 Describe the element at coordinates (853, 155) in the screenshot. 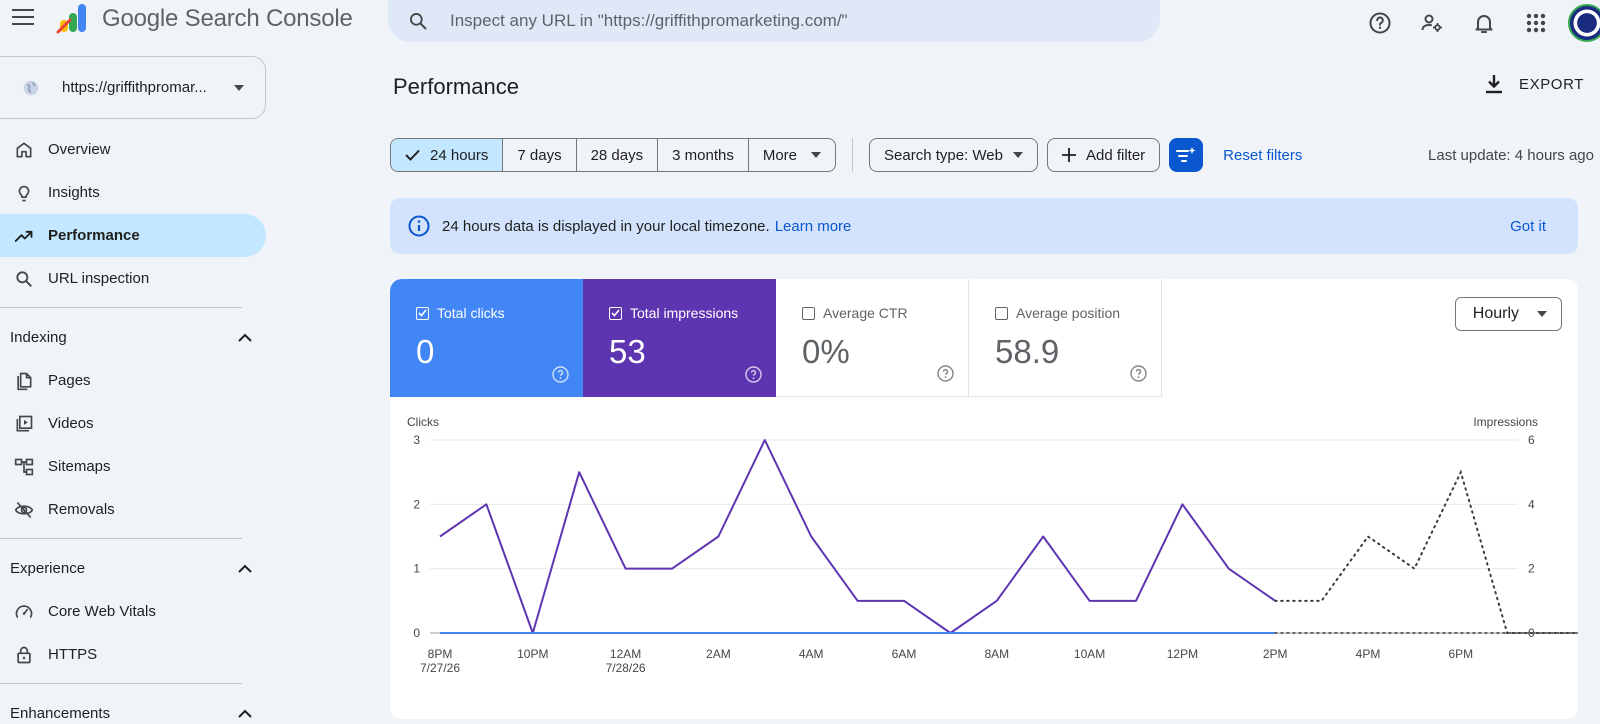

I see `filter-divider` at that location.